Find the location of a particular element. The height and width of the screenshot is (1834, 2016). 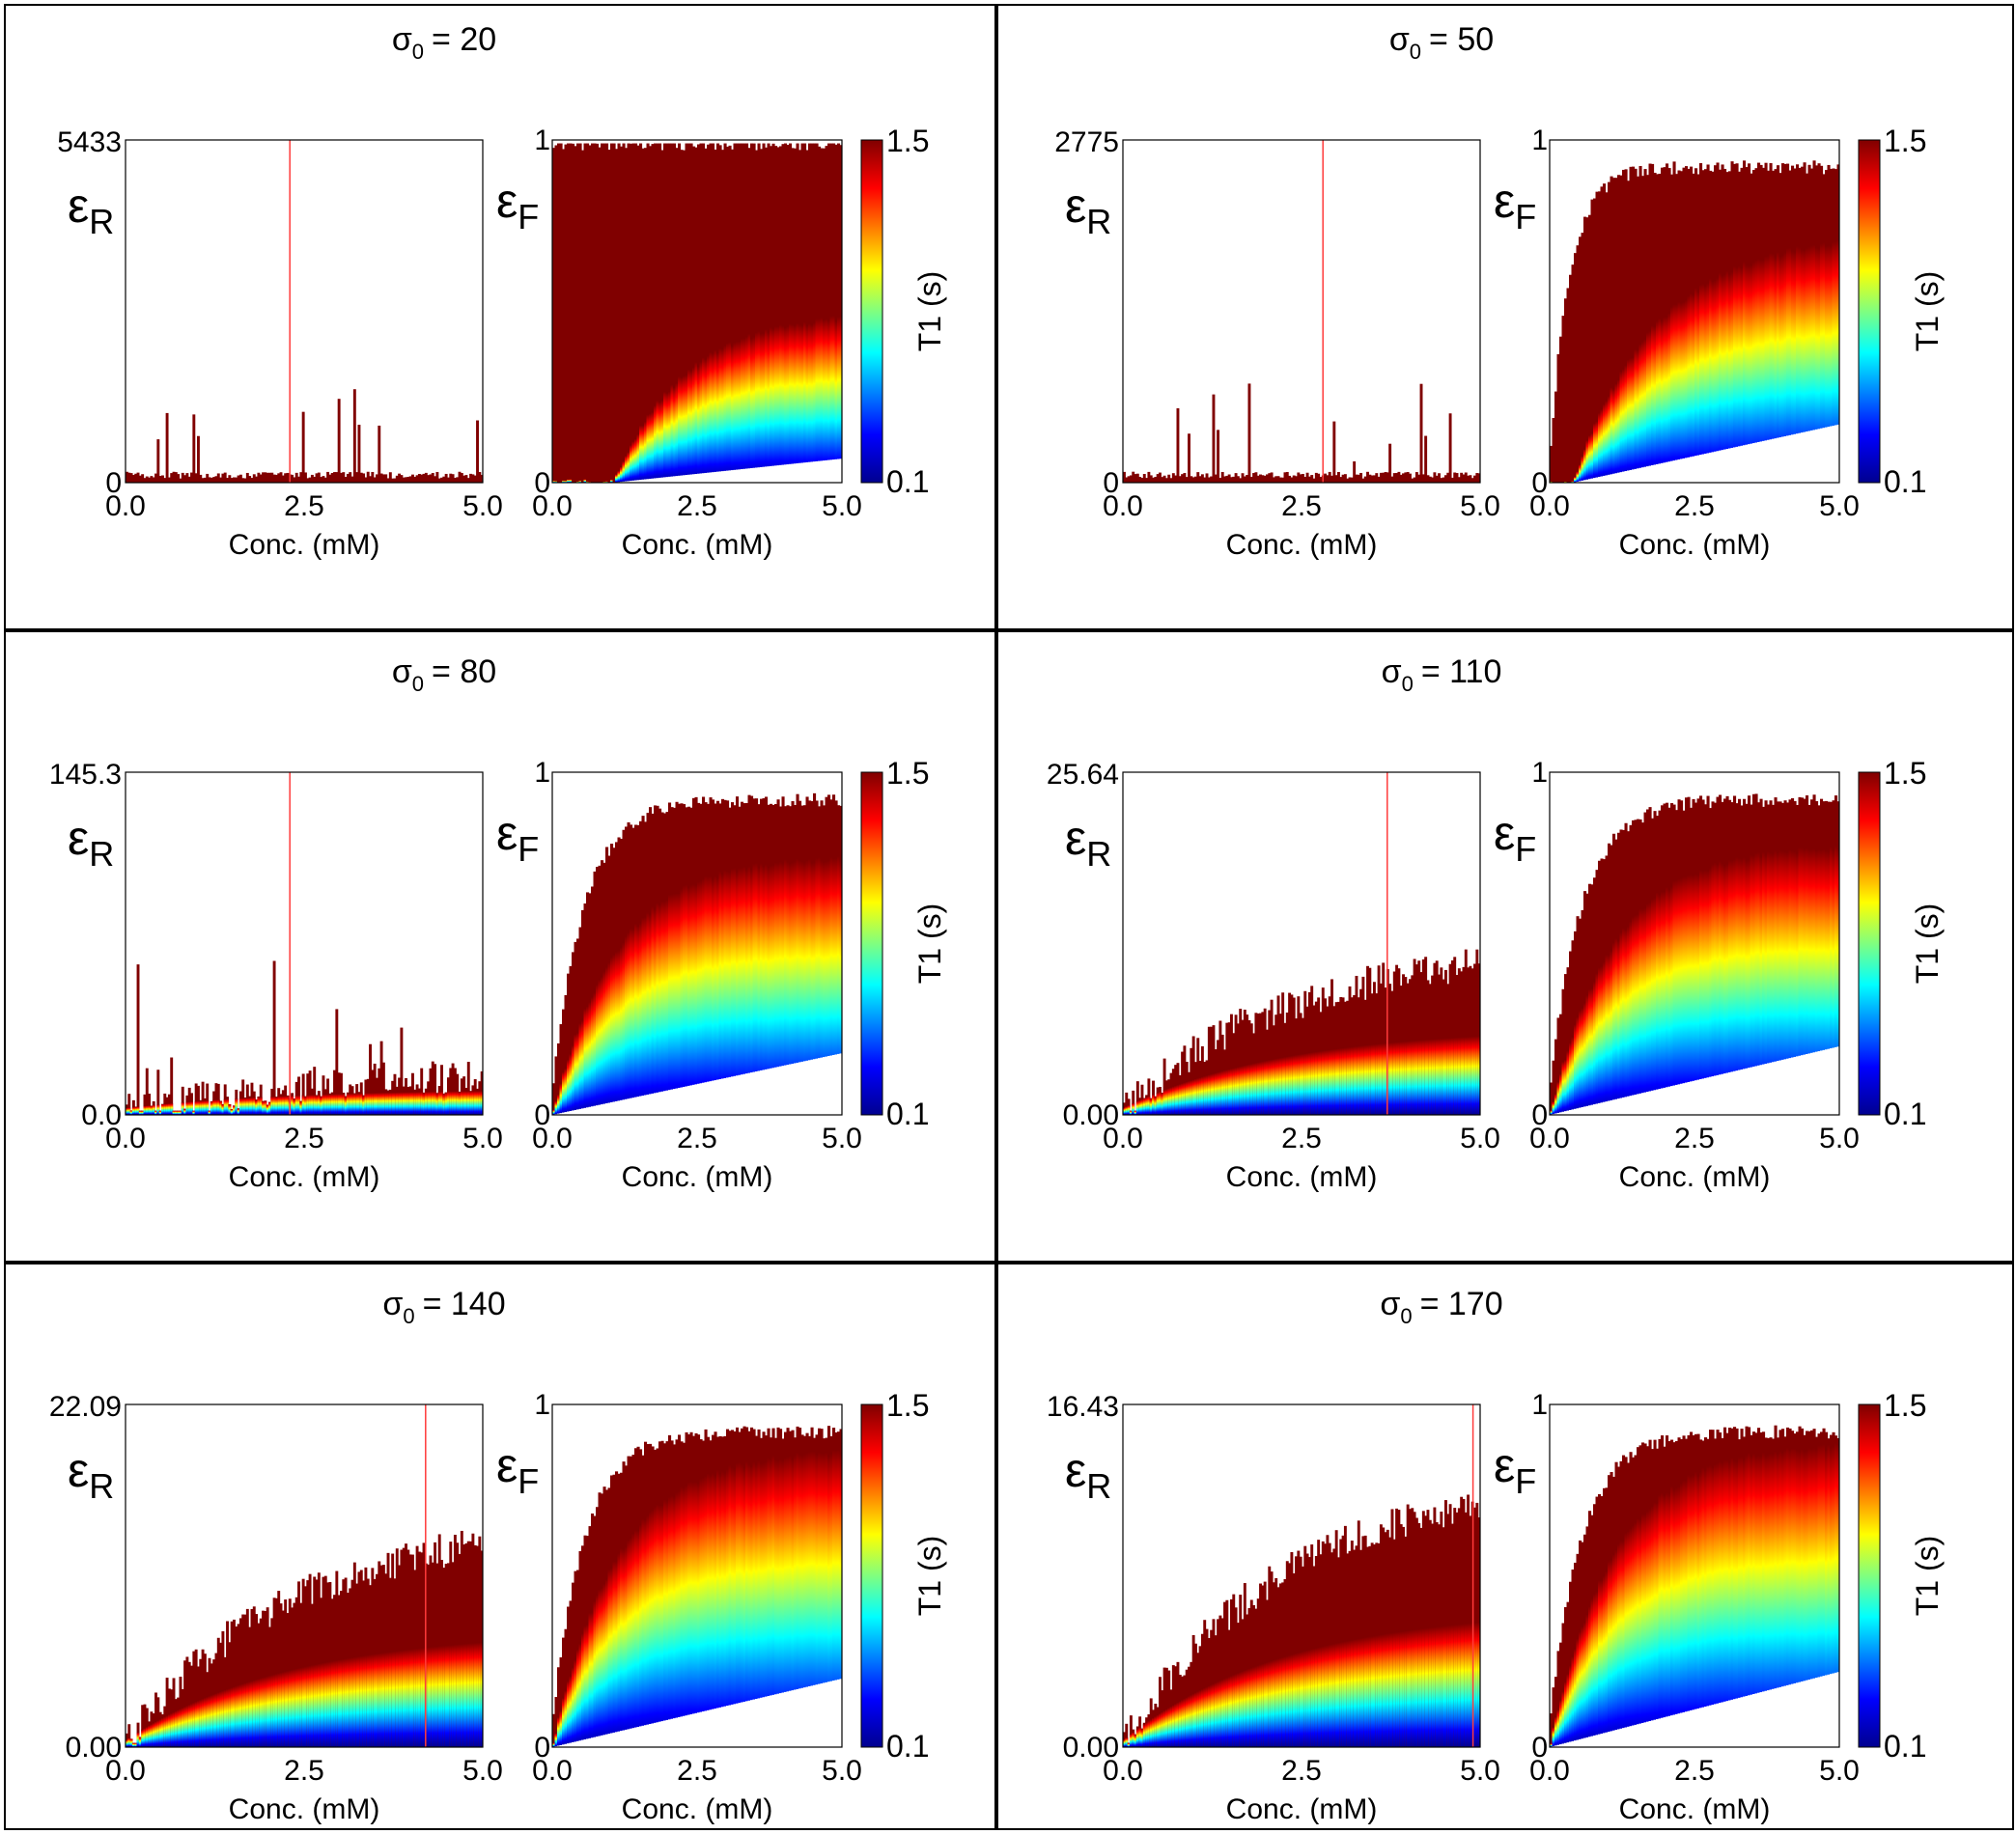

panel-title: σ0 = 140 is located at coordinates (444, 1307).